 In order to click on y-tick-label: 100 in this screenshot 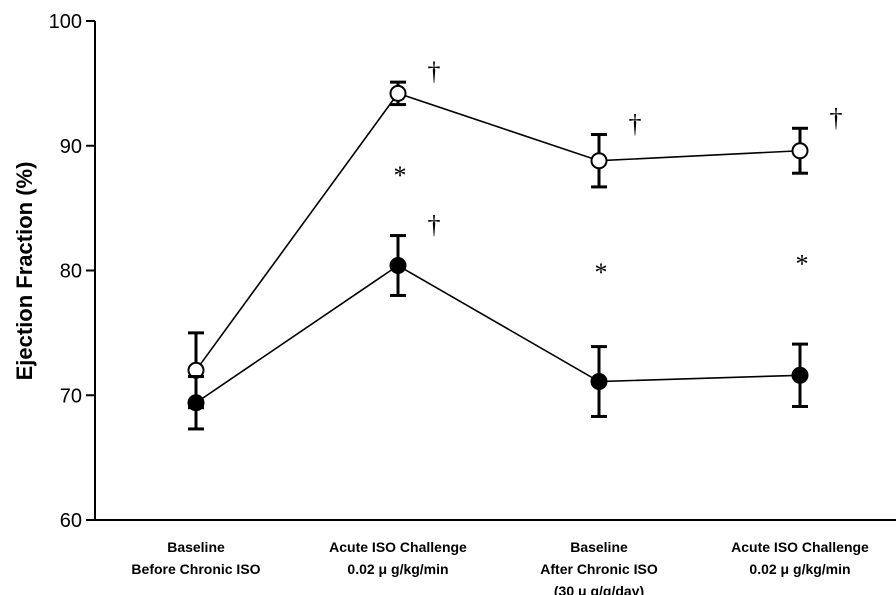, I will do `click(65, 22)`.